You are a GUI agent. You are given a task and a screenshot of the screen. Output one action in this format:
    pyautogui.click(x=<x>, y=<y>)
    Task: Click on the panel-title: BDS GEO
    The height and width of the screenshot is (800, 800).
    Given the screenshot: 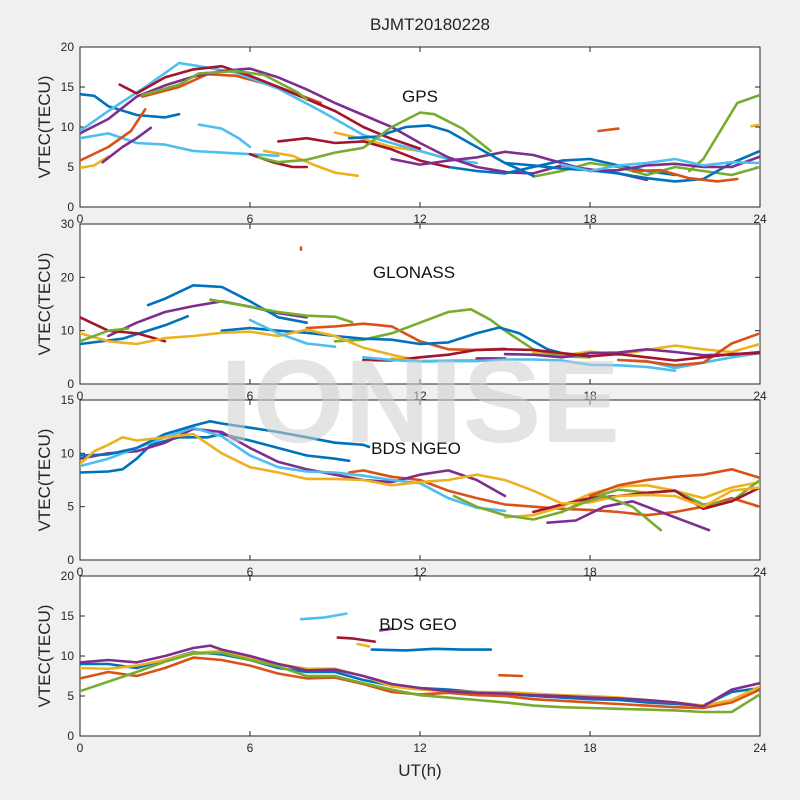 What is the action you would take?
    pyautogui.click(x=417, y=624)
    